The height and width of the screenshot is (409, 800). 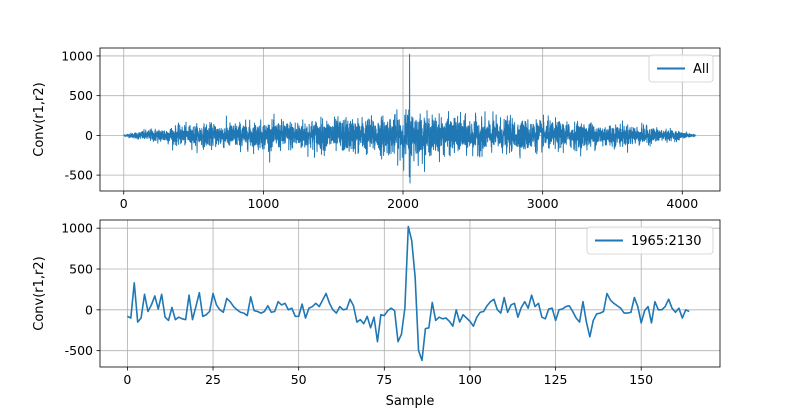 I want to click on x-tick-label: 25, so click(x=213, y=379).